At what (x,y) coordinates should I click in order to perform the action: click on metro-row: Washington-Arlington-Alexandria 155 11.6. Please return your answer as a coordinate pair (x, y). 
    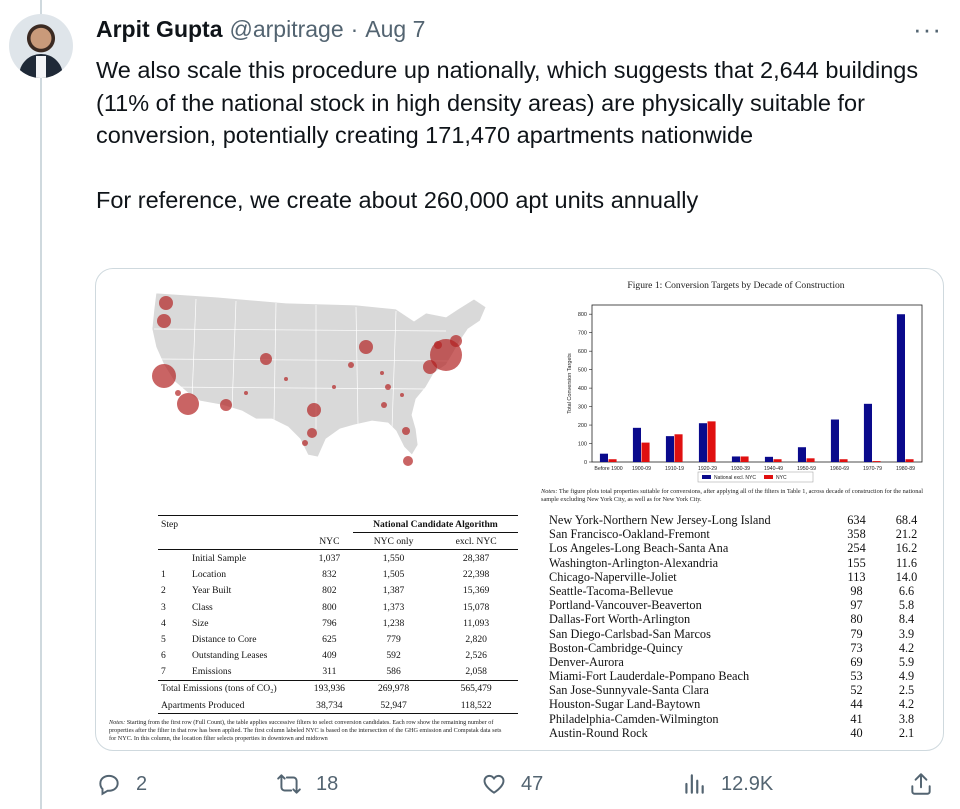
    Looking at the image, I should click on (741, 563).